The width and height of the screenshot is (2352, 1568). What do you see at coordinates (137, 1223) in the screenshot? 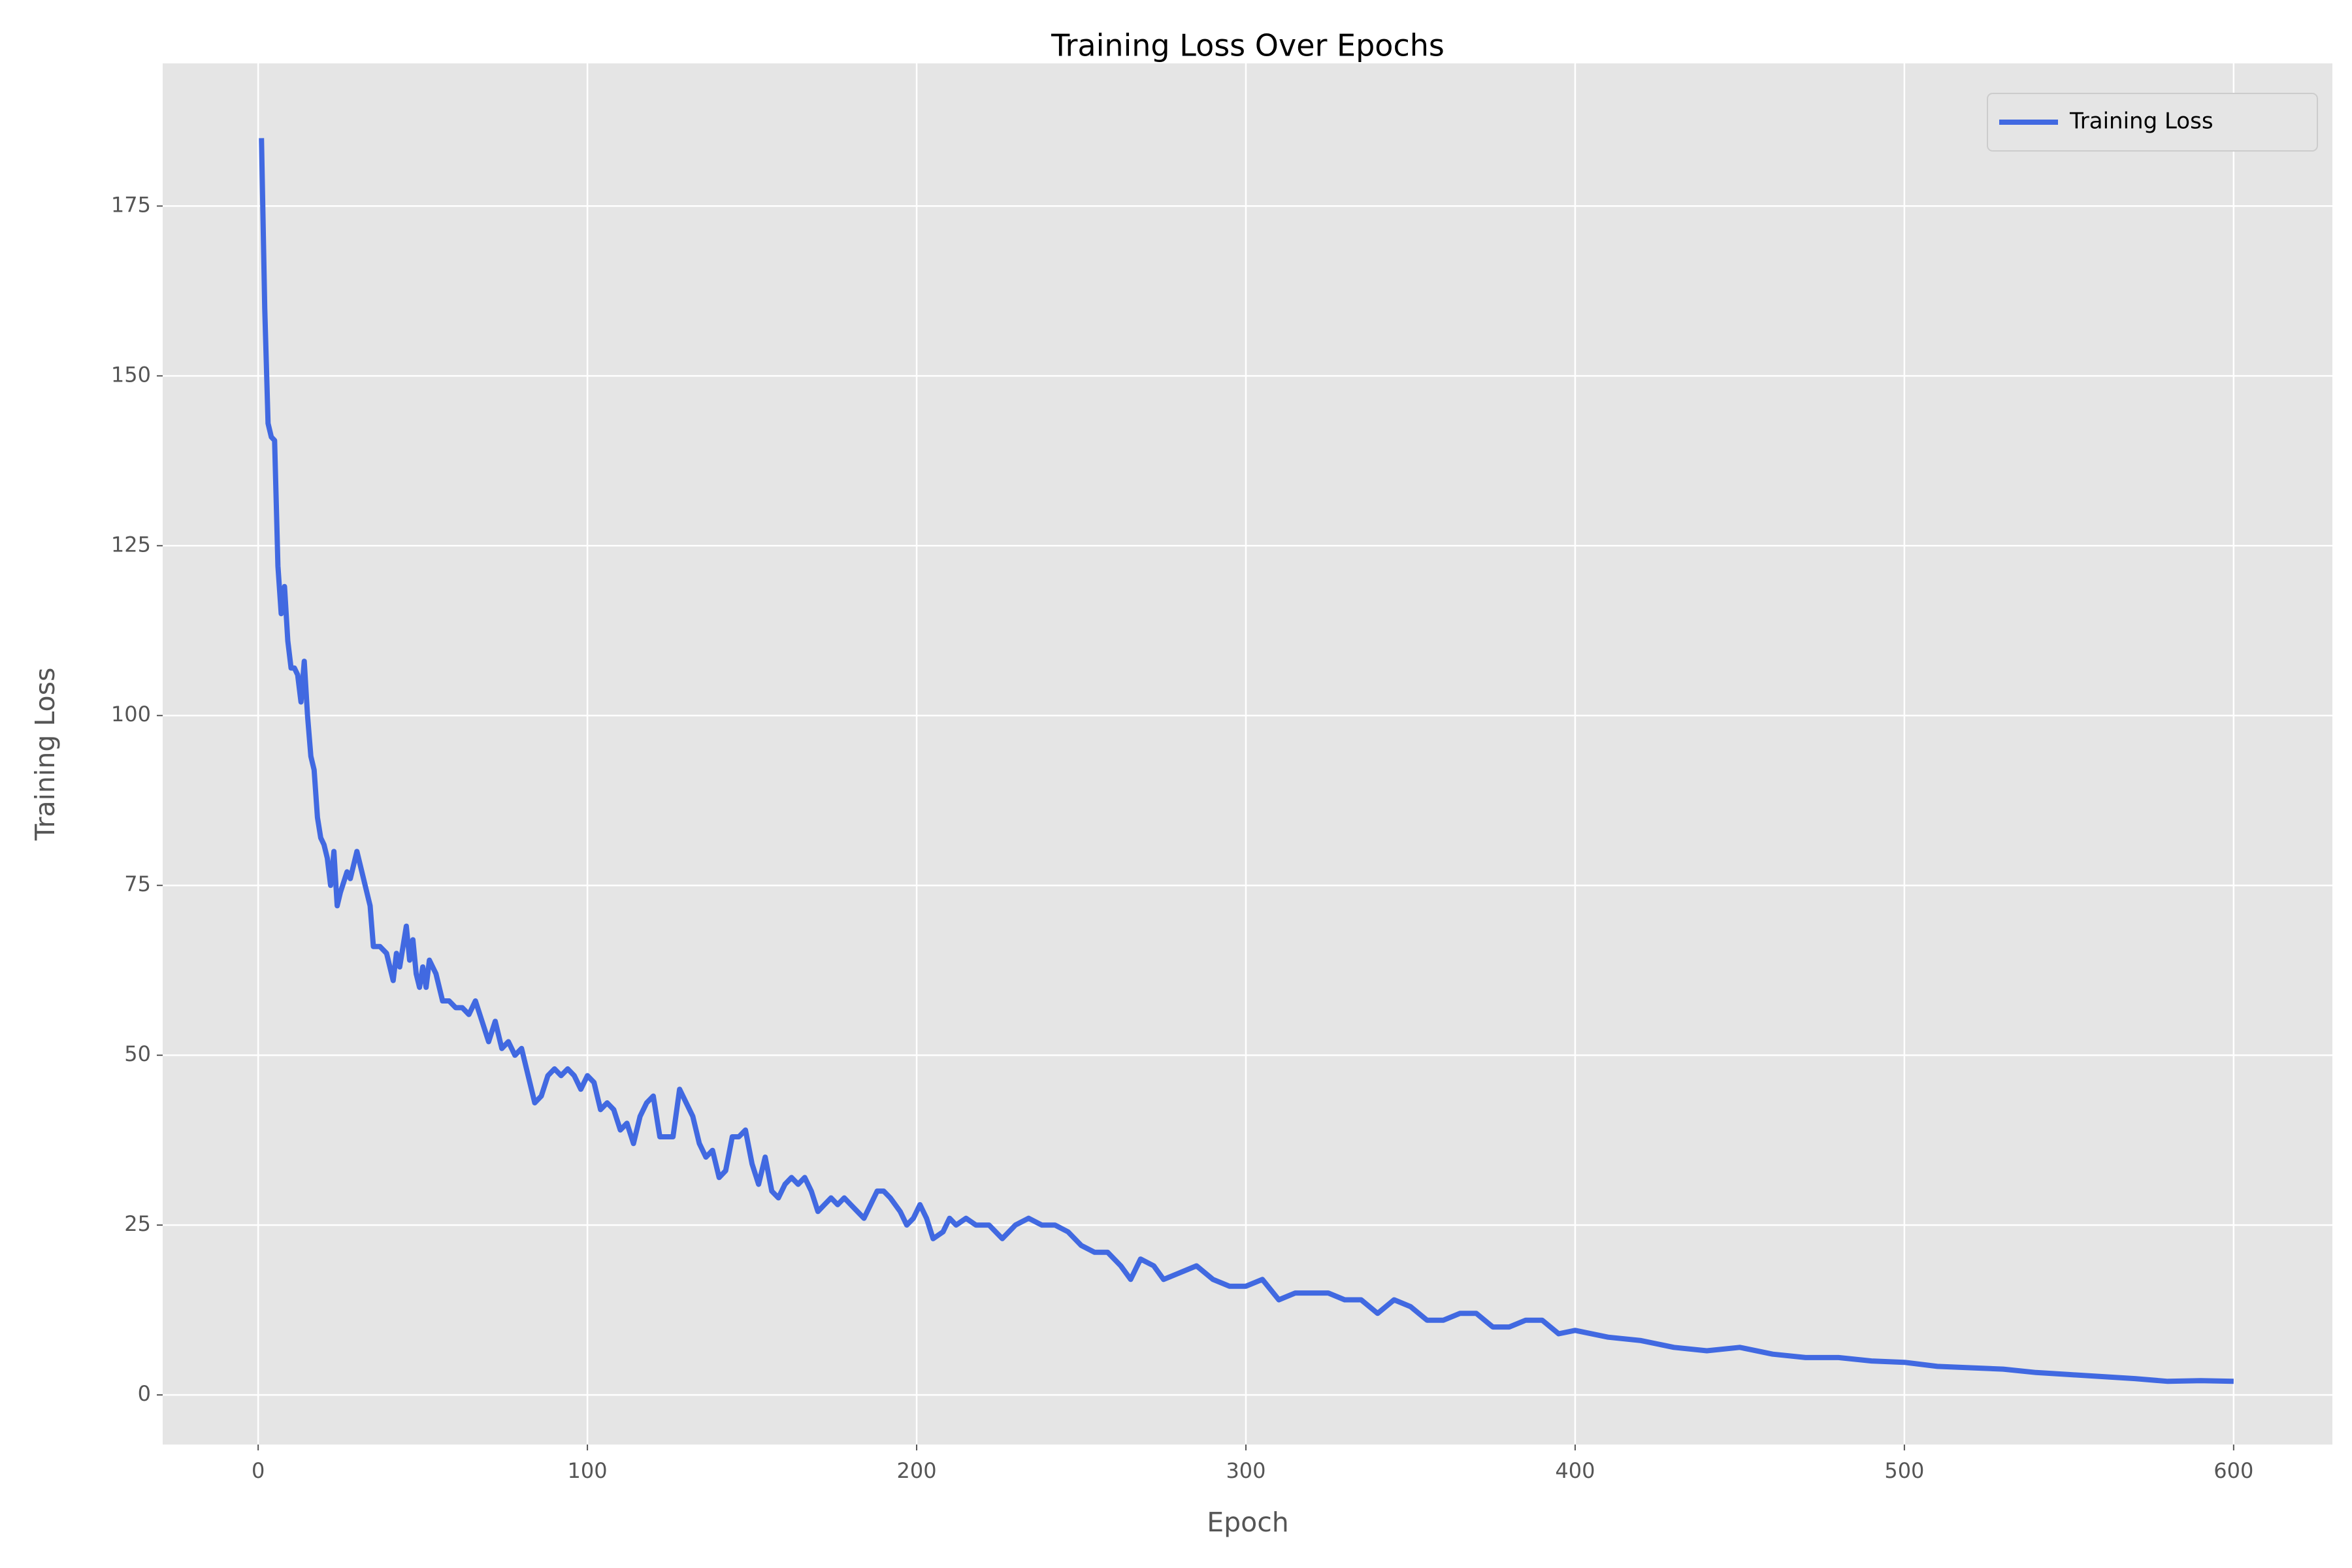
I see `y-tick-label: 25` at bounding box center [137, 1223].